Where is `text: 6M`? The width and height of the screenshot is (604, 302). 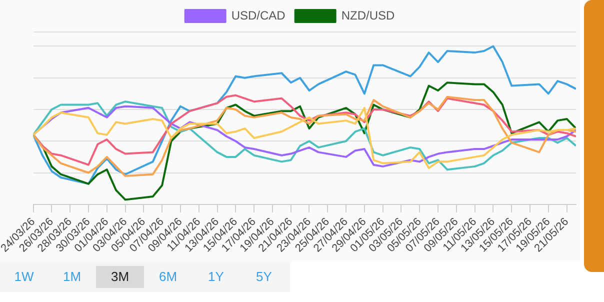
text: 6M is located at coordinates (168, 277).